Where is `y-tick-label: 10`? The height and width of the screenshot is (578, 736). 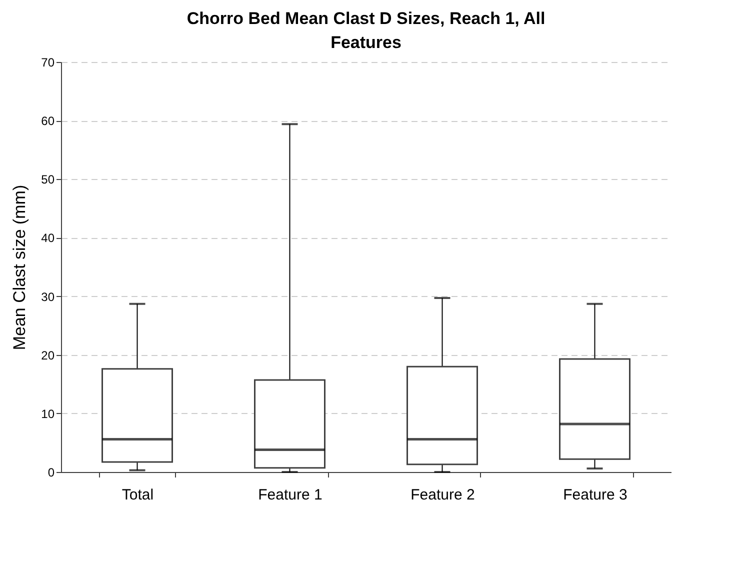
y-tick-label: 10 is located at coordinates (48, 413).